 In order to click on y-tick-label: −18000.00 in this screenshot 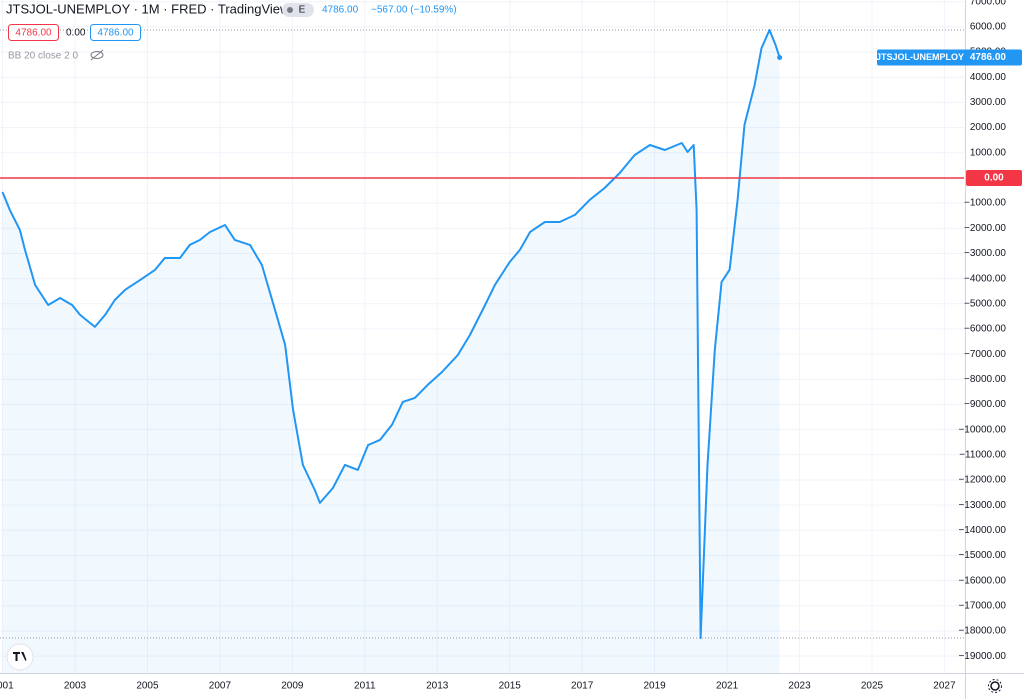, I will do `click(982, 631)`.